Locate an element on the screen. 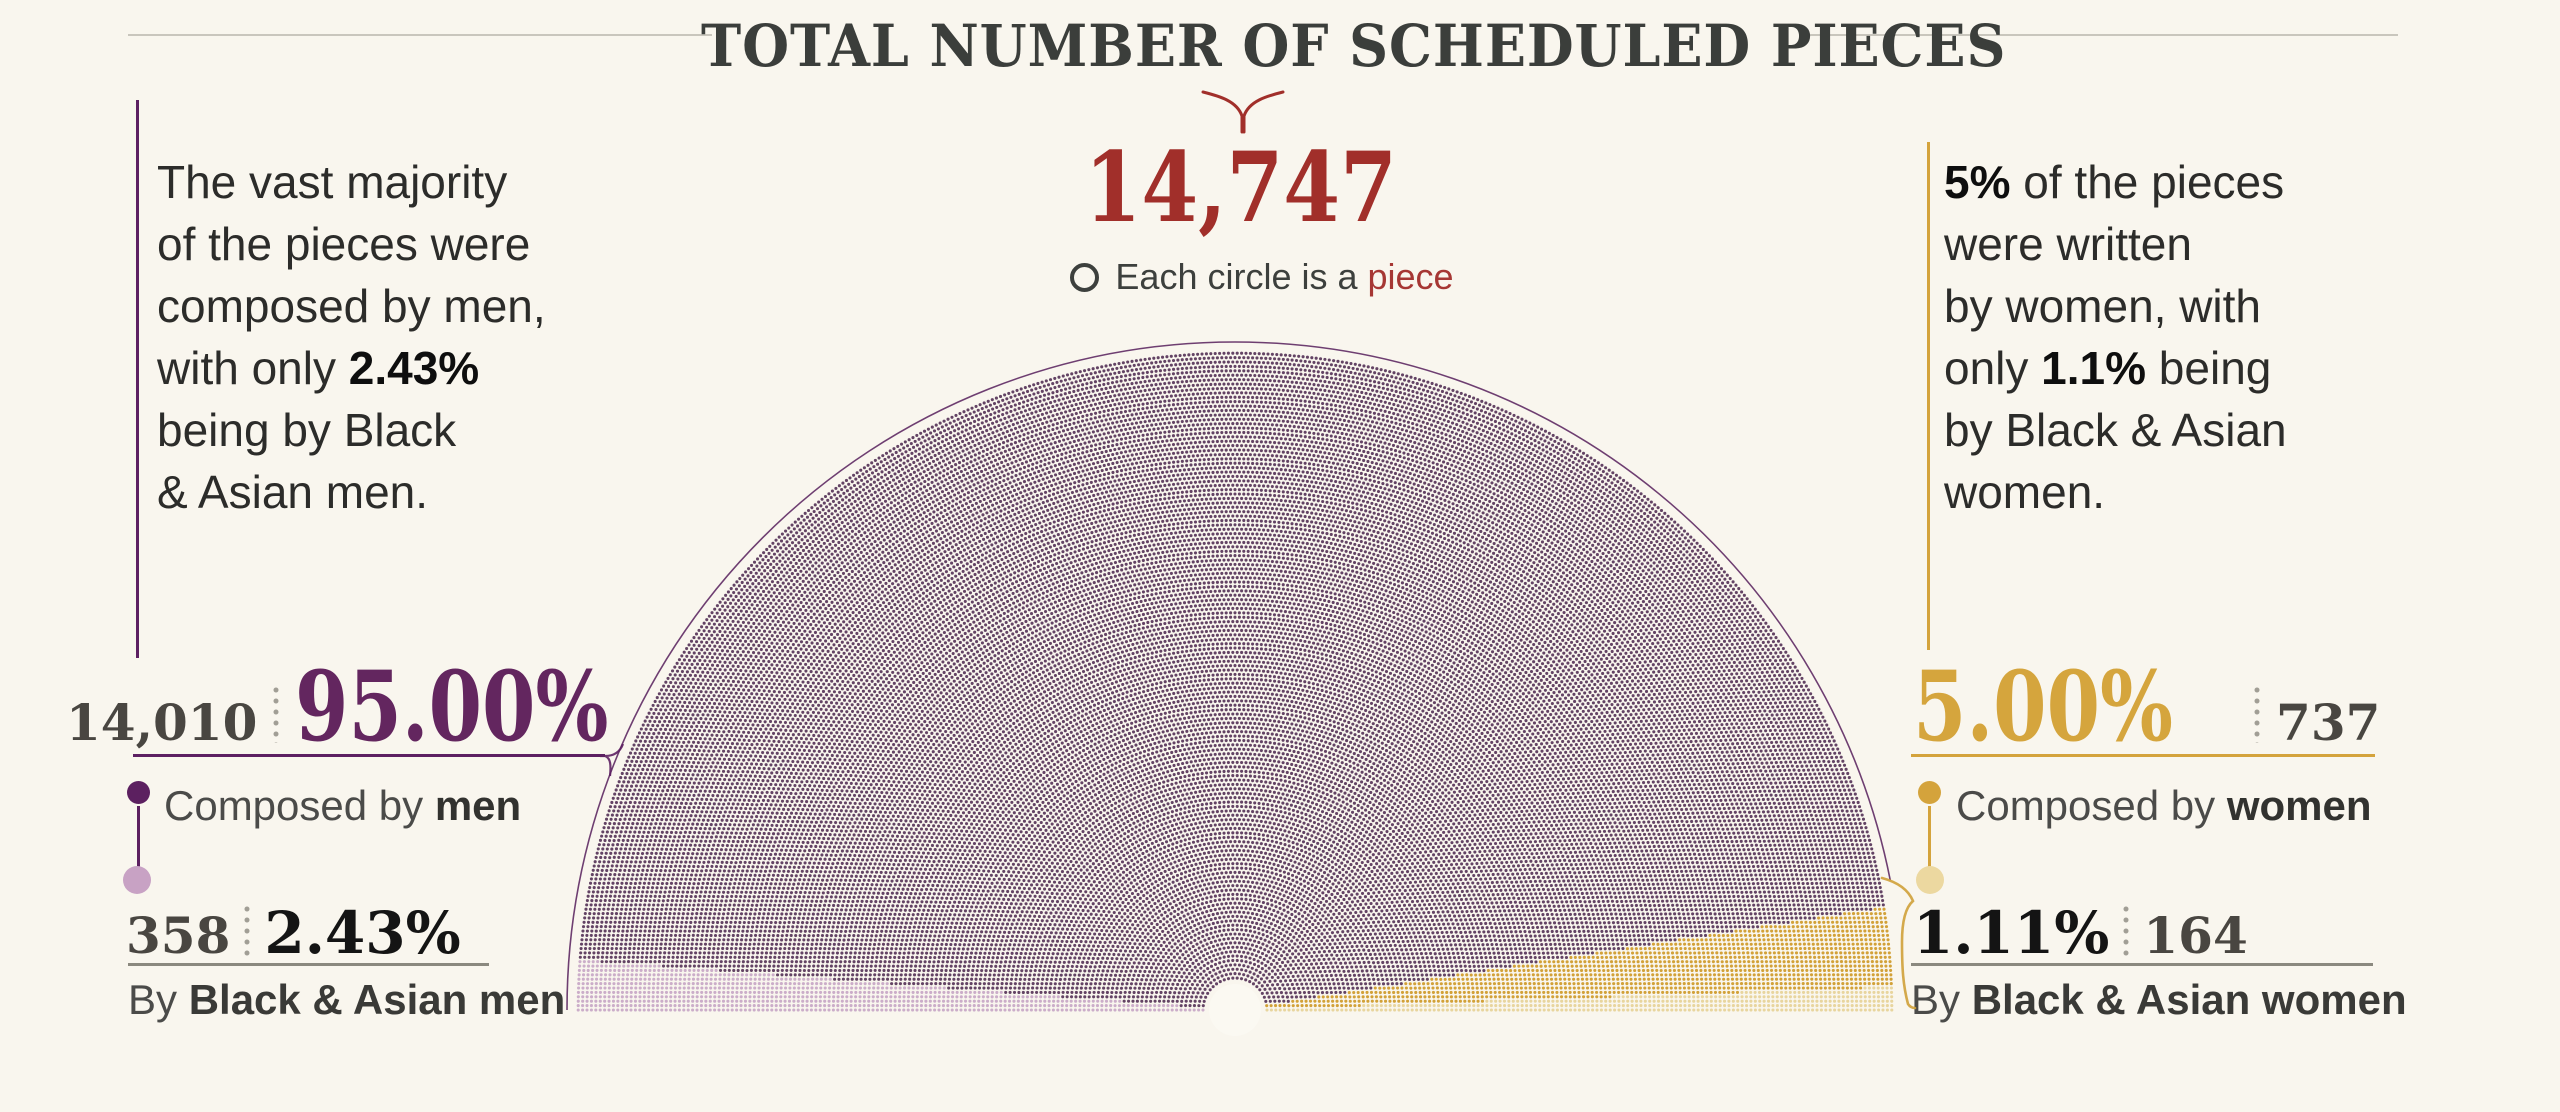 The image size is (2560, 1112). women-stat-row: 5.00% 737 is located at coordinates (2146, 706).